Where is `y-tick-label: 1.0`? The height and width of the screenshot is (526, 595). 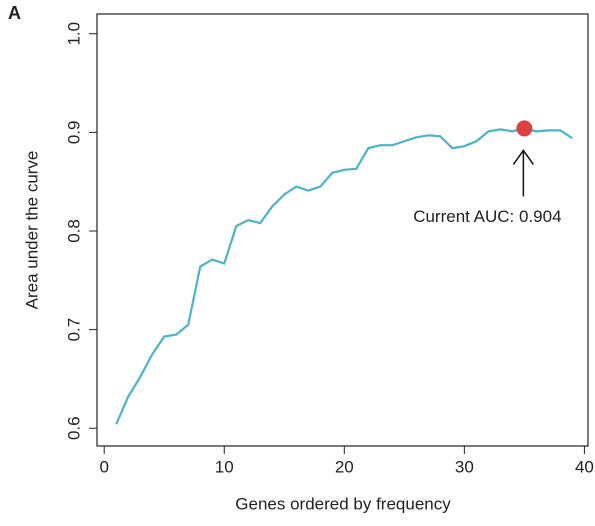 y-tick-label: 1.0 is located at coordinates (73, 34).